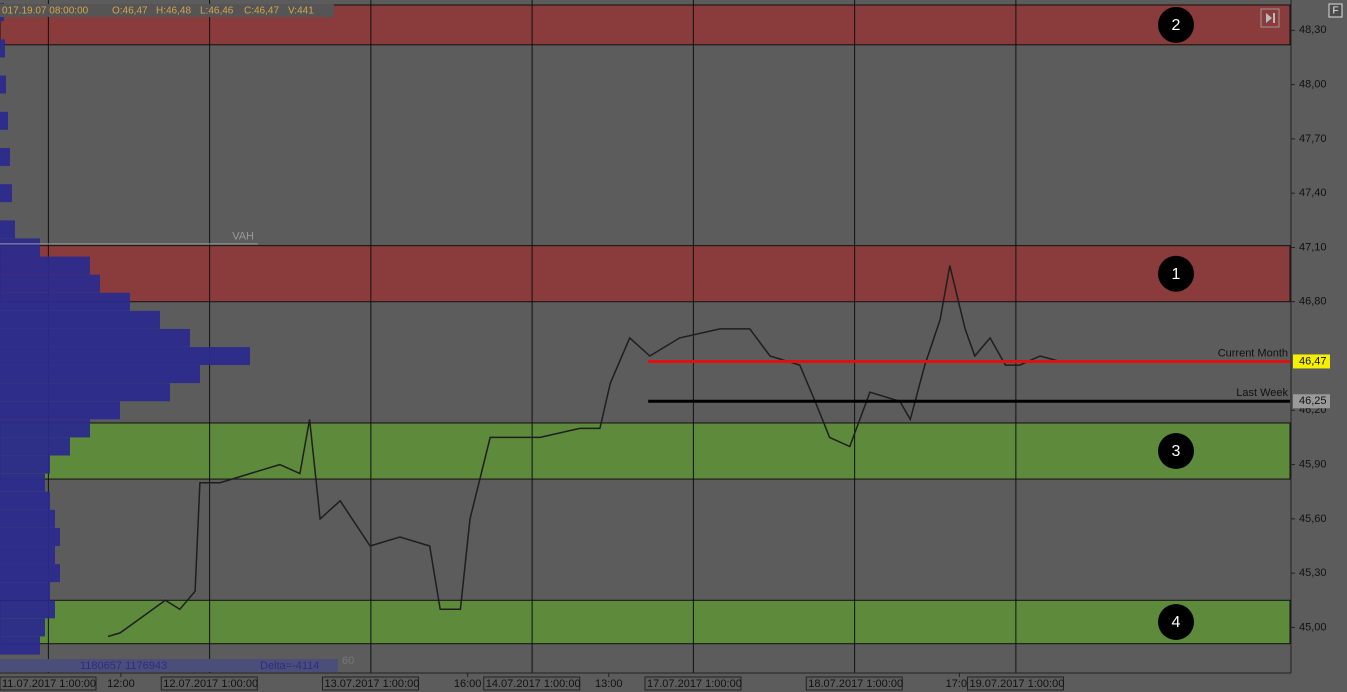 Image resolution: width=1347 pixels, height=692 pixels. I want to click on footer-period: 60, so click(348, 661).